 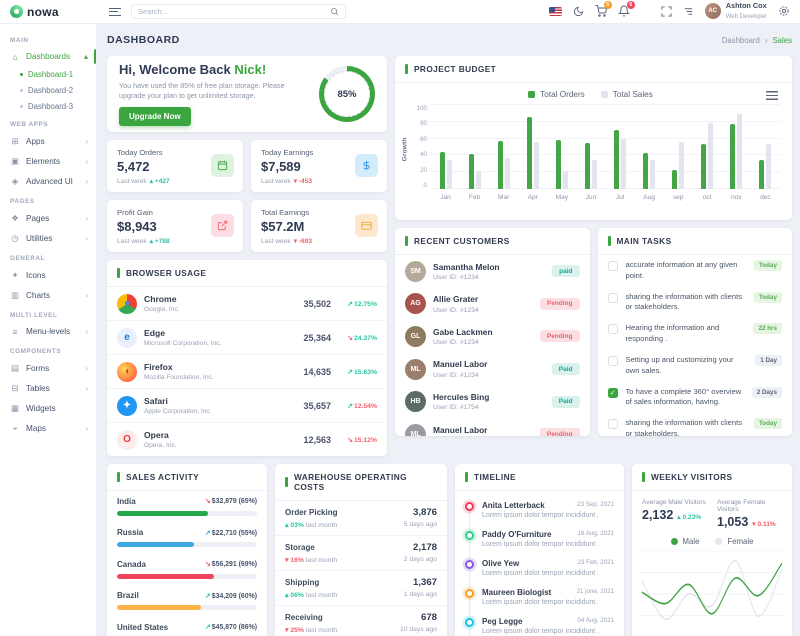 I want to click on sidebar-item-tables: ⊟ Tables ›, so click(x=48, y=388).